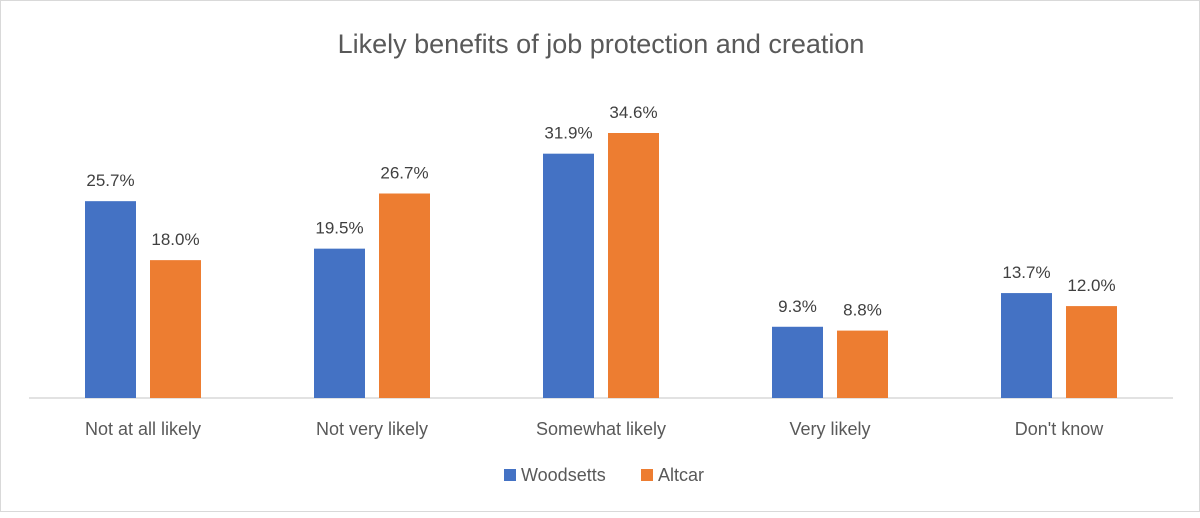 The width and height of the screenshot is (1200, 518). Describe the element at coordinates (563, 475) in the screenshot. I see `legend-label-woodsetts: Woodsetts` at that location.